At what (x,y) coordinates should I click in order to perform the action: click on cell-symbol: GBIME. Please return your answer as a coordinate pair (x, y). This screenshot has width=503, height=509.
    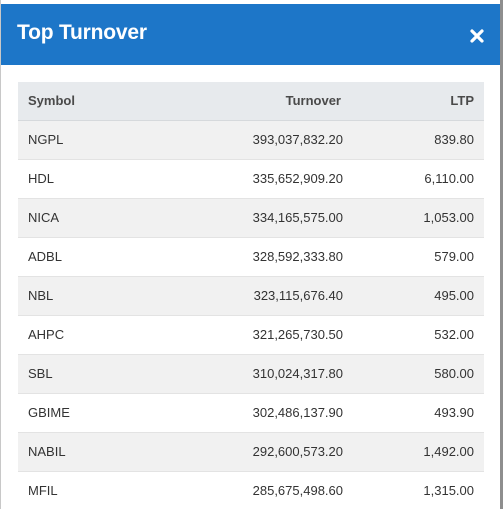
    Looking at the image, I should click on (93, 413).